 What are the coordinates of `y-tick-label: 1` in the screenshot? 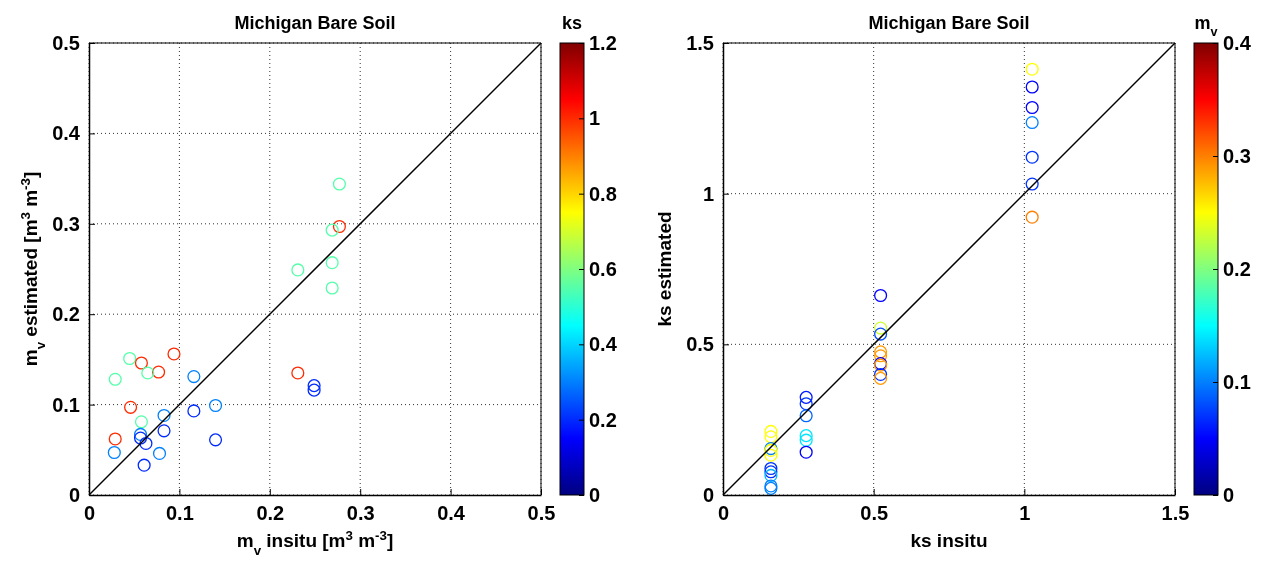 It's located at (708, 193).